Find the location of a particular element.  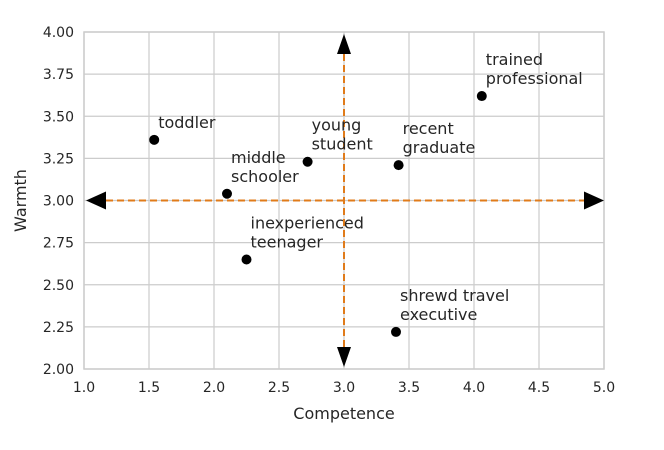

point-label: shrewd travel executive is located at coordinates (454, 305).